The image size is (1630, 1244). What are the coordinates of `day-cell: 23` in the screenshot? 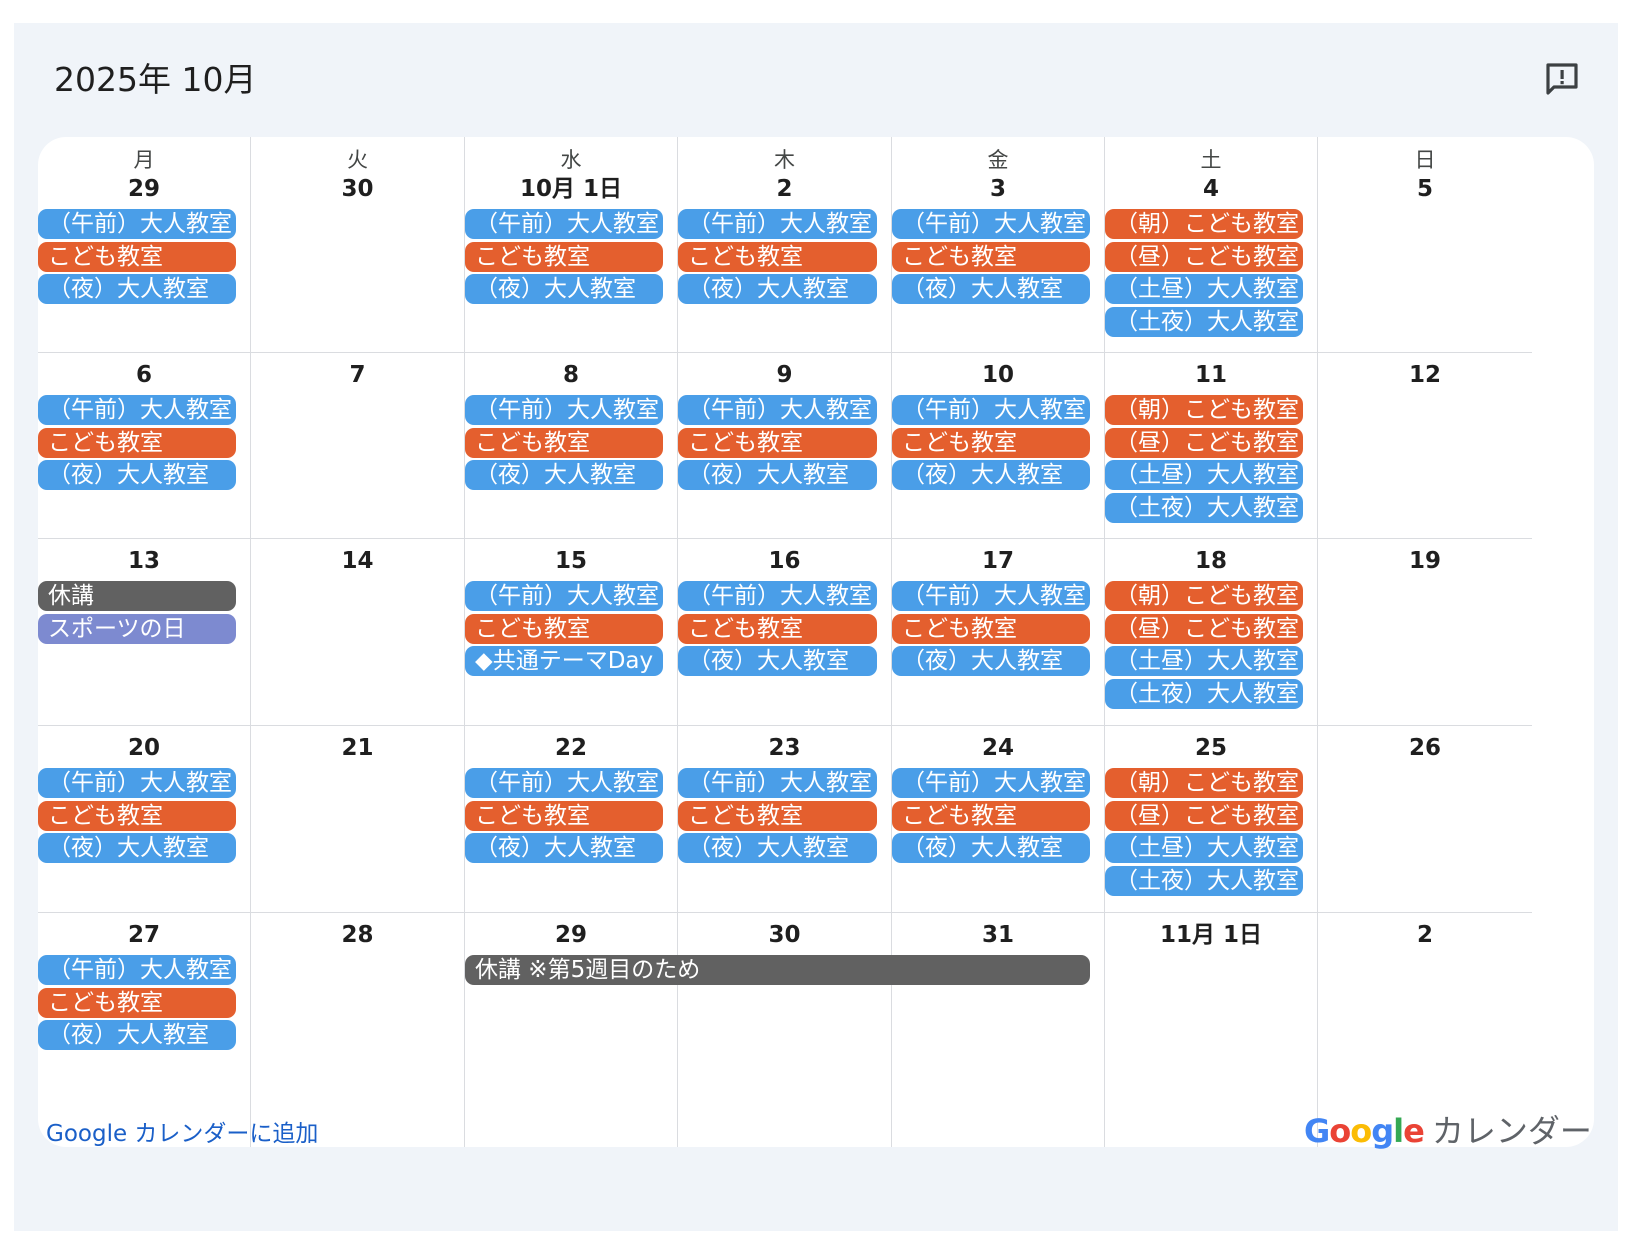 It's located at (785, 819).